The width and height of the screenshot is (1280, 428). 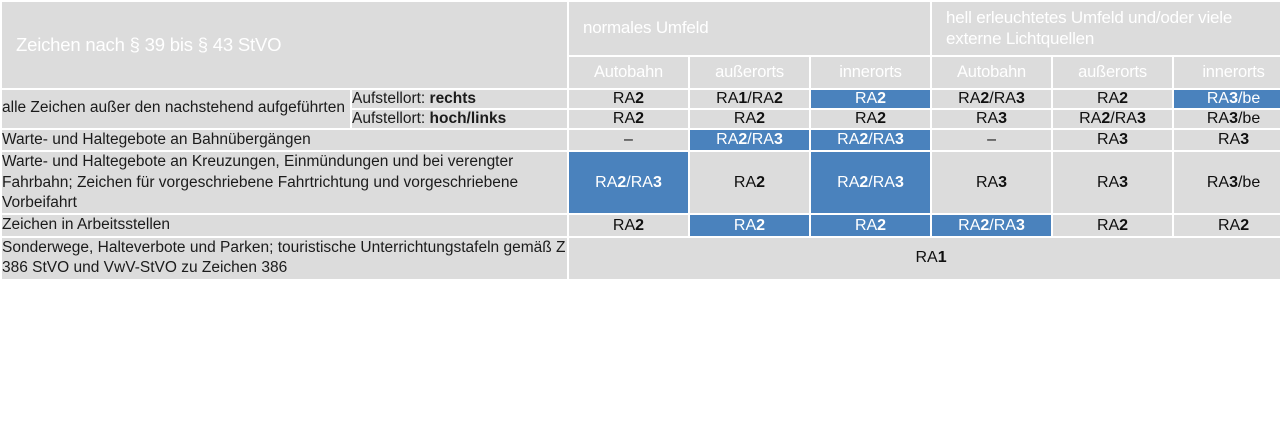 What do you see at coordinates (871, 72) in the screenshot?
I see `column-header-innerorts-normal: innerorts` at bounding box center [871, 72].